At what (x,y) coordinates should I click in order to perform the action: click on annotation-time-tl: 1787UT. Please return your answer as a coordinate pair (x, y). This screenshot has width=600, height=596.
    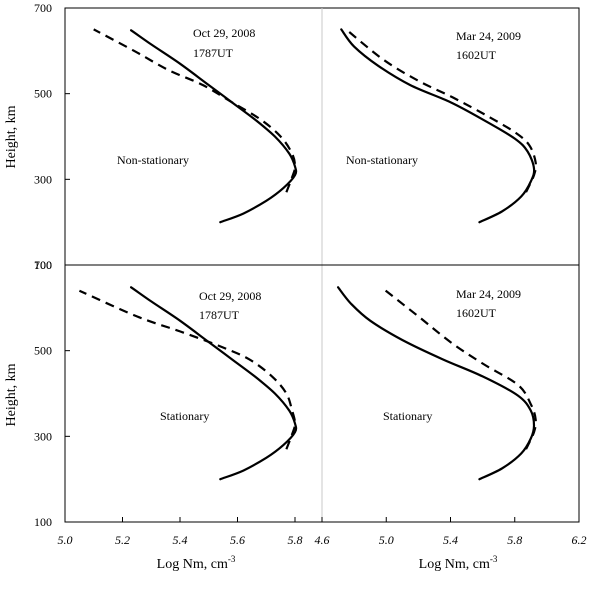
    Looking at the image, I should click on (213, 53).